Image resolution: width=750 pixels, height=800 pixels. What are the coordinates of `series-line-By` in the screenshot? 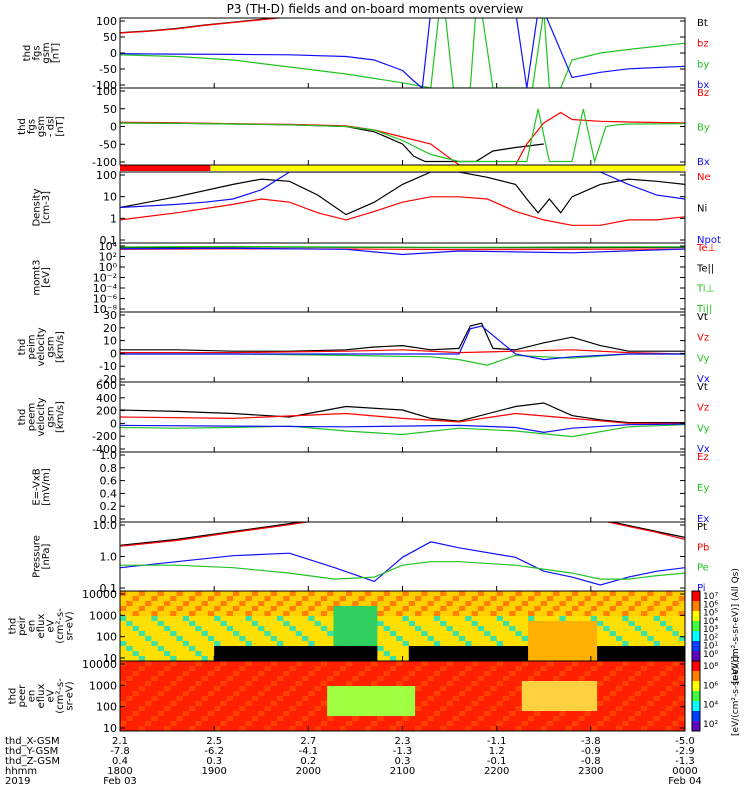 It's located at (402, 136).